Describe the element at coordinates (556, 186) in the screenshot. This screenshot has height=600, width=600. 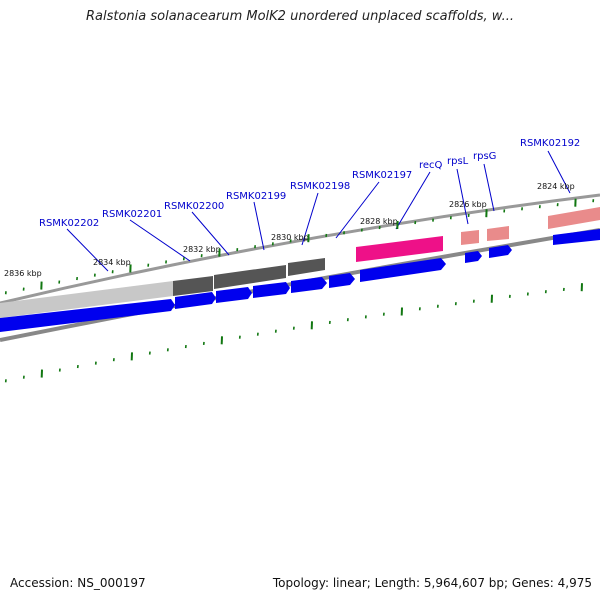
I see `kbp-label: 2824 kbp` at that location.